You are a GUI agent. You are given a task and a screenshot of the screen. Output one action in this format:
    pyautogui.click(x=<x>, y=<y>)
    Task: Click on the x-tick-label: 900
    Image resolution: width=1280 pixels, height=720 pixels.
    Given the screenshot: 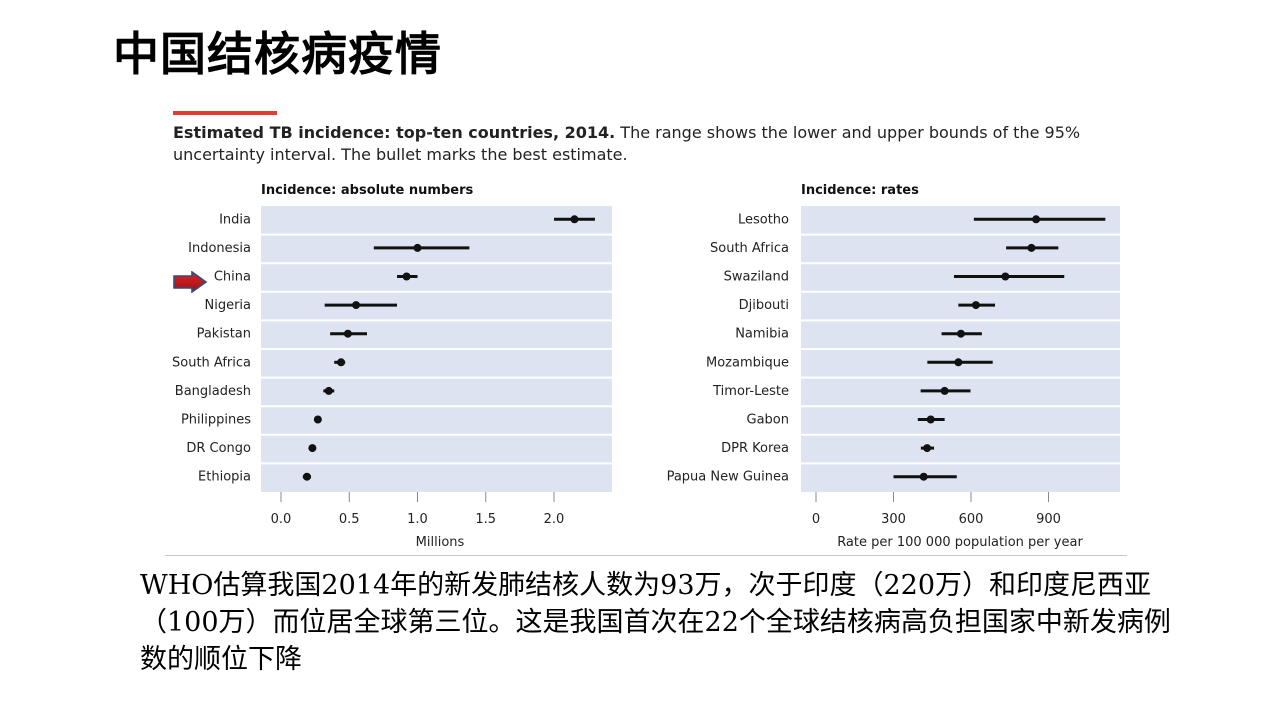 What is the action you would take?
    pyautogui.click(x=1048, y=519)
    